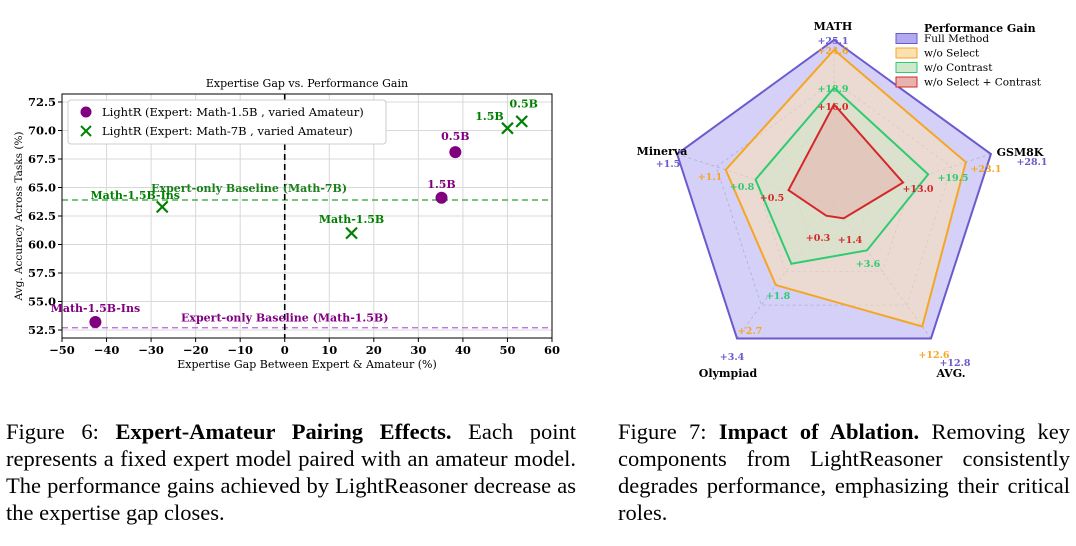 The image size is (1076, 546). What do you see at coordinates (463, 350) in the screenshot?
I see `x-tick-label: 40` at bounding box center [463, 350].